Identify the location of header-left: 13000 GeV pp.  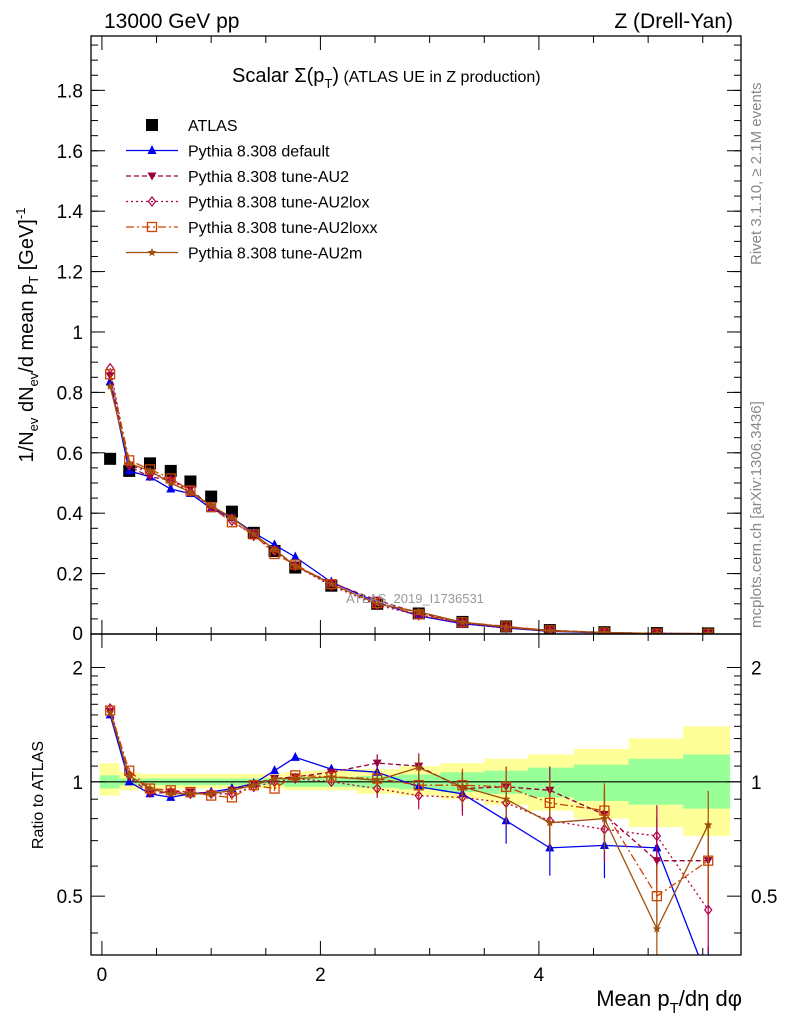
(171, 21).